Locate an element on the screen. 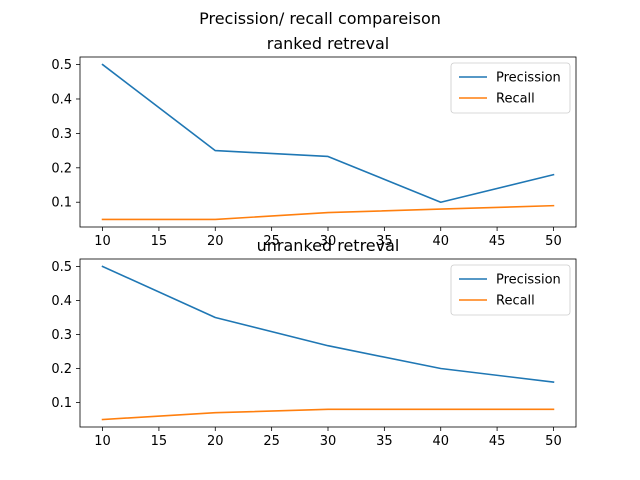 This screenshot has width=640, height=480. subplot-title: ranked retreval is located at coordinates (328, 43).